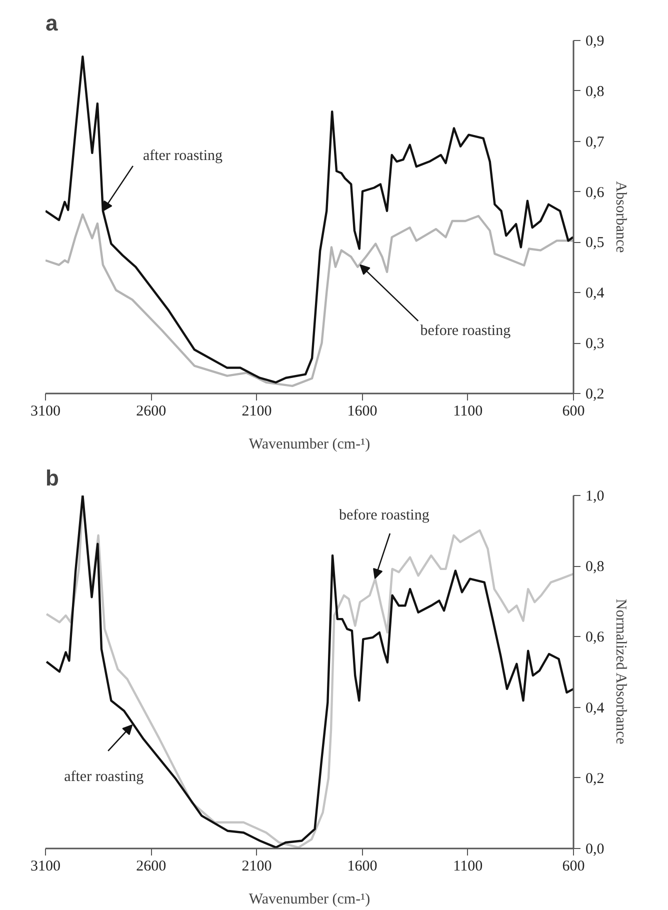 The width and height of the screenshot is (668, 910). Describe the element at coordinates (595, 850) in the screenshot. I see `y-tick-label: 0,0` at that location.